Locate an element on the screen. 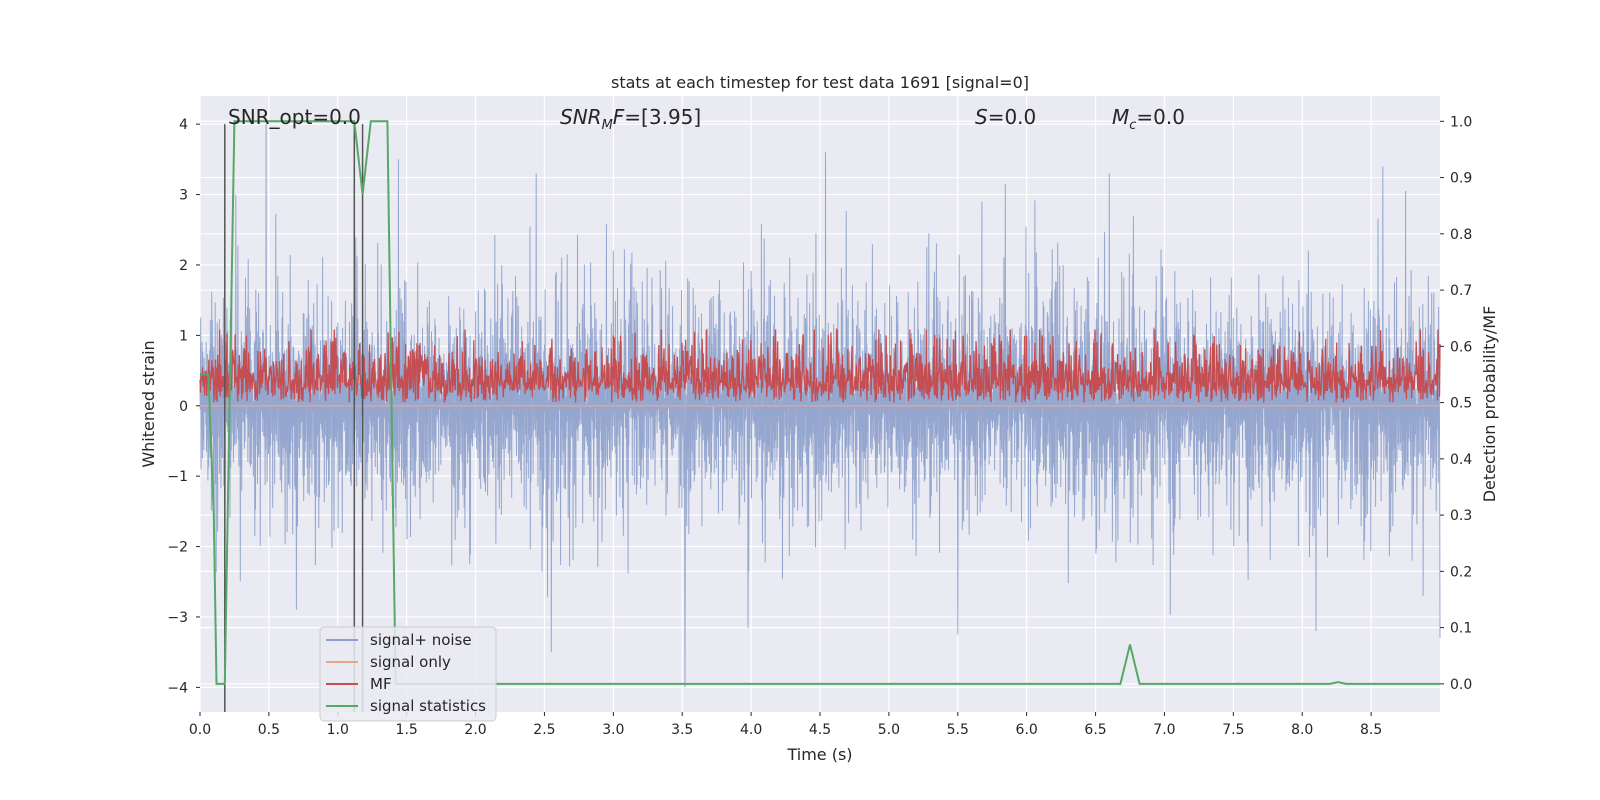 The height and width of the screenshot is (800, 1600). x-tick-label: 8.5 is located at coordinates (1371, 730).